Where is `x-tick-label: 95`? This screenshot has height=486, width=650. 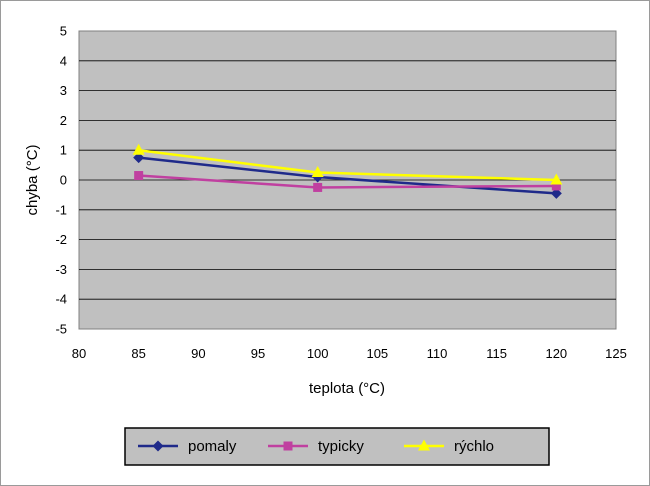
x-tick-label: 95 is located at coordinates (258, 353).